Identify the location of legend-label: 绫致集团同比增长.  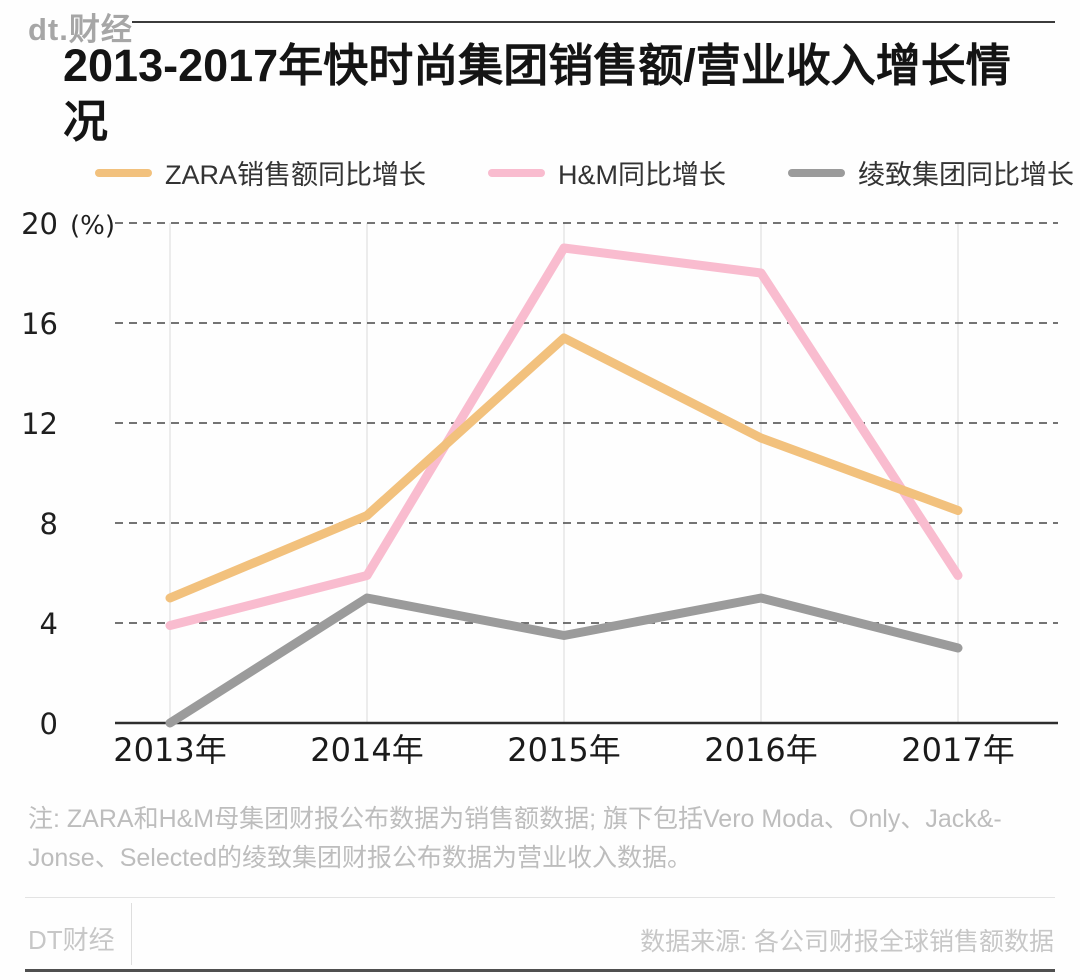
(966, 175).